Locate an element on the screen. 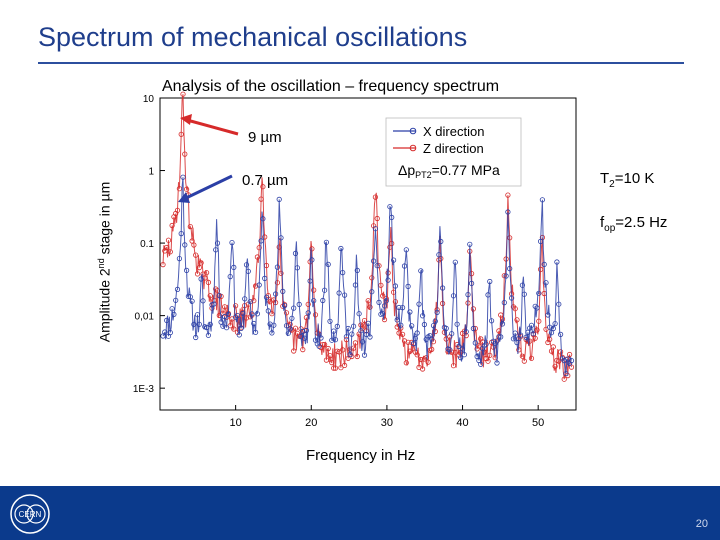 This screenshot has width=720, height=540. legend-box is located at coordinates (453, 152).